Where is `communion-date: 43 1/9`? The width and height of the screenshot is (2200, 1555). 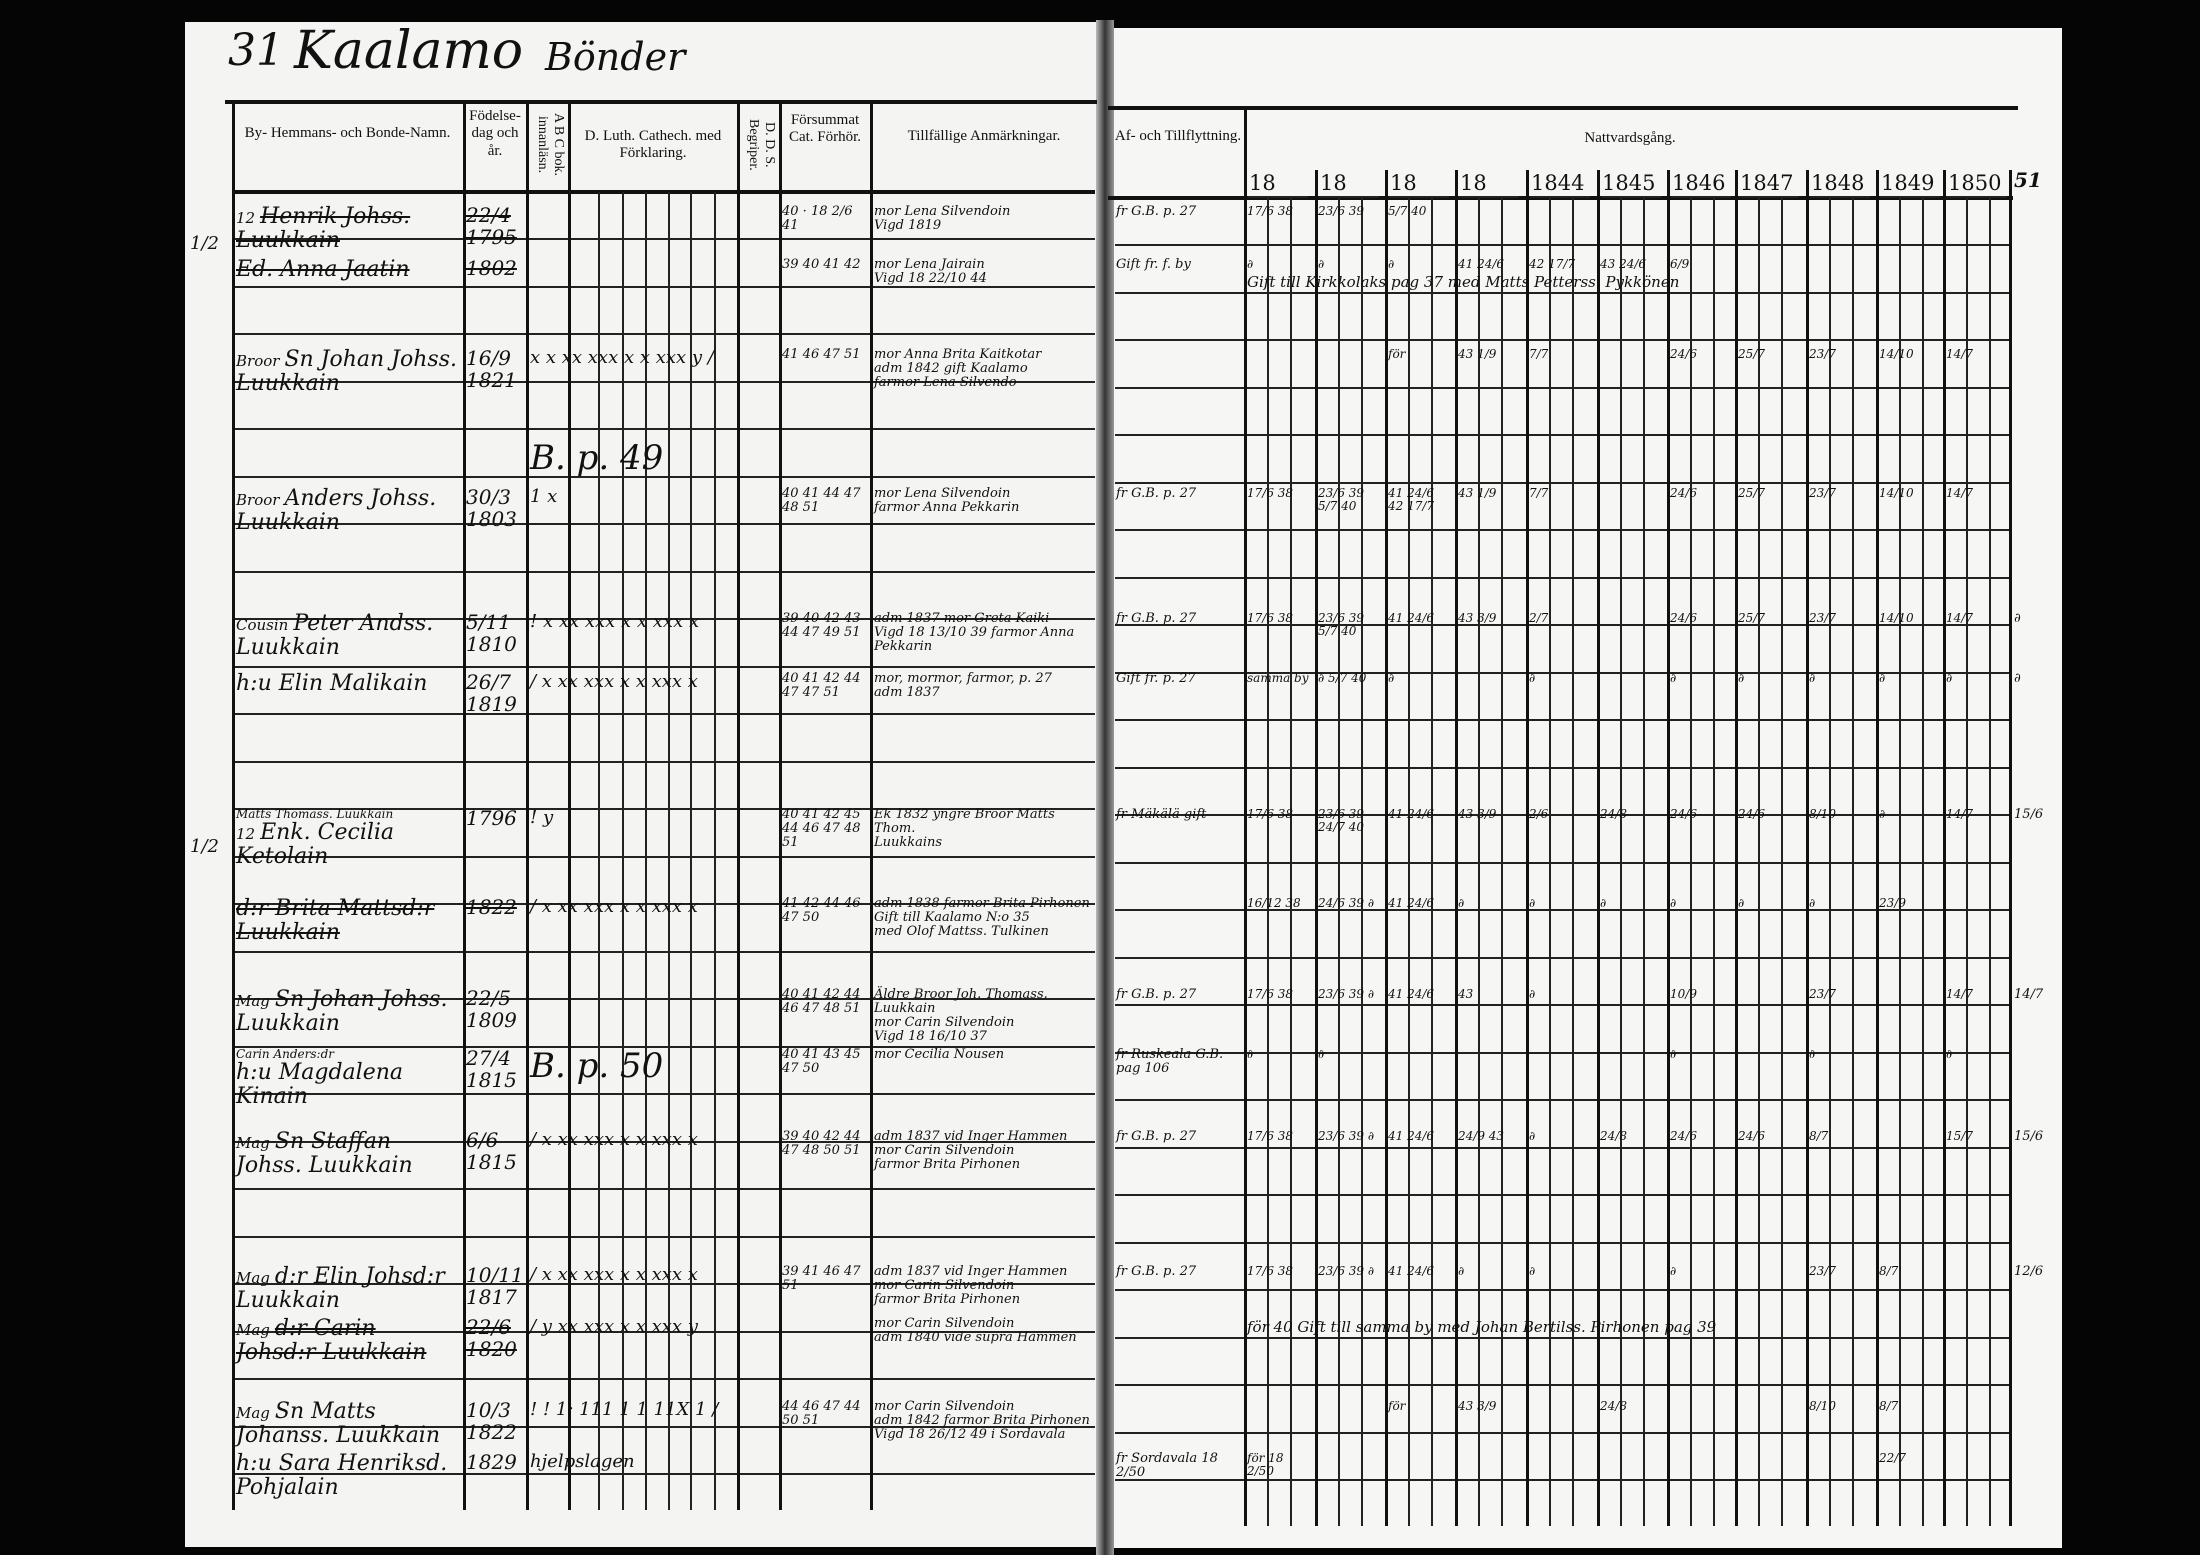 communion-date: 43 1/9 is located at coordinates (1477, 493).